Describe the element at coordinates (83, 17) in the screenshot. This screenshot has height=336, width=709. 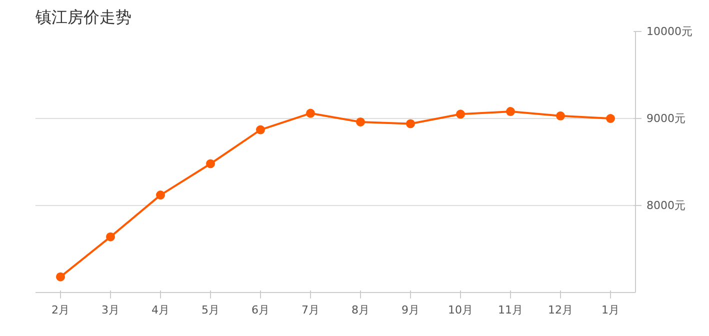
I see `chart-title: 镇江房价走势` at that location.